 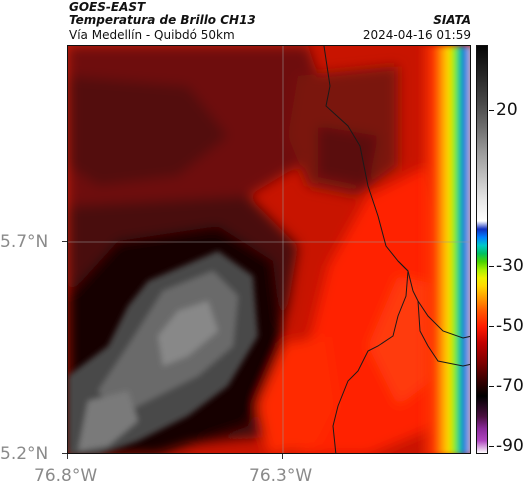 What do you see at coordinates (452, 20) in the screenshot?
I see `credit-label: SIATA` at bounding box center [452, 20].